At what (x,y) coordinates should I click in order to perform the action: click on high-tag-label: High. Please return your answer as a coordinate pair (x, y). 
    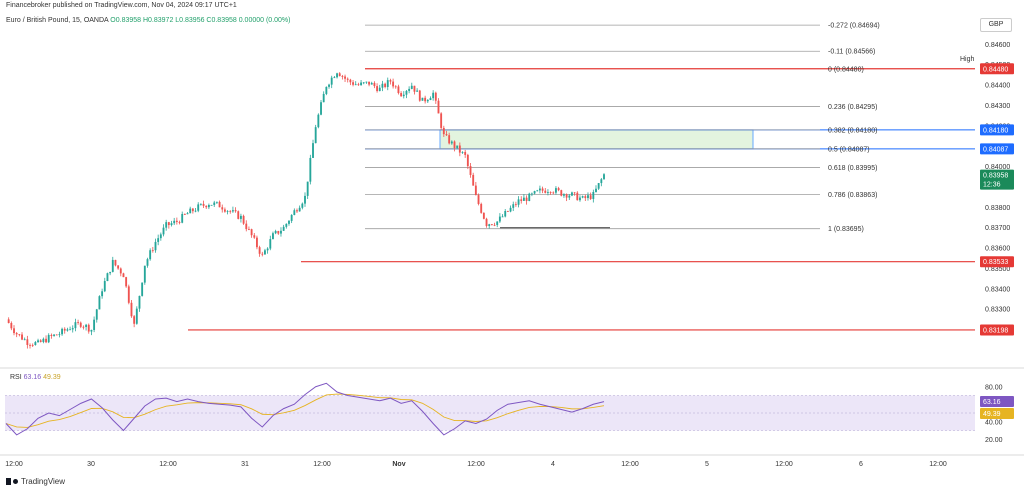
    Looking at the image, I should click on (967, 59).